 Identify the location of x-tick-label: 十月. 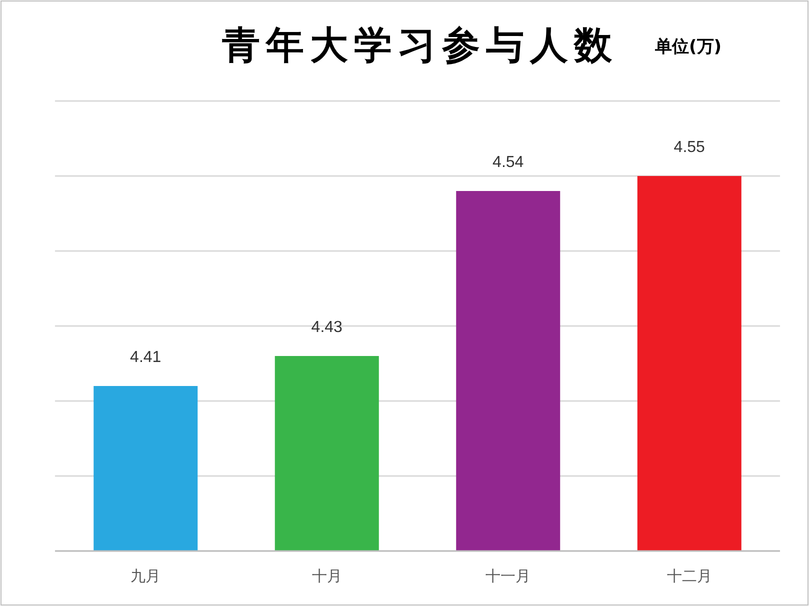
(327, 576).